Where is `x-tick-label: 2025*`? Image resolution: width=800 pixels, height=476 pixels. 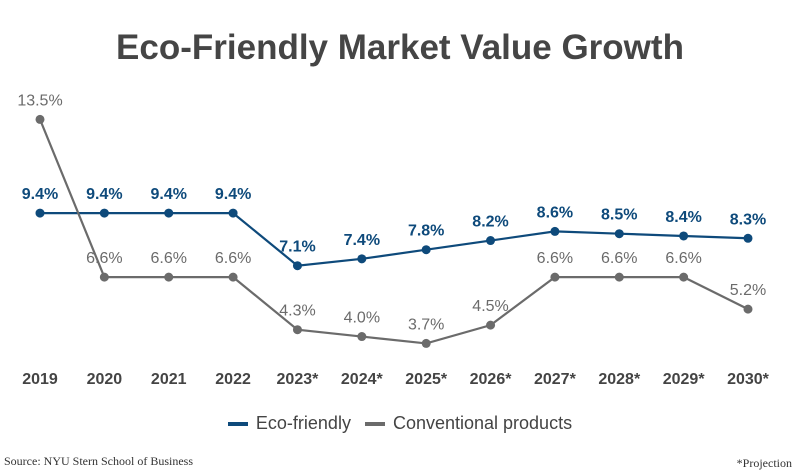
x-tick-label: 2025* is located at coordinates (426, 379).